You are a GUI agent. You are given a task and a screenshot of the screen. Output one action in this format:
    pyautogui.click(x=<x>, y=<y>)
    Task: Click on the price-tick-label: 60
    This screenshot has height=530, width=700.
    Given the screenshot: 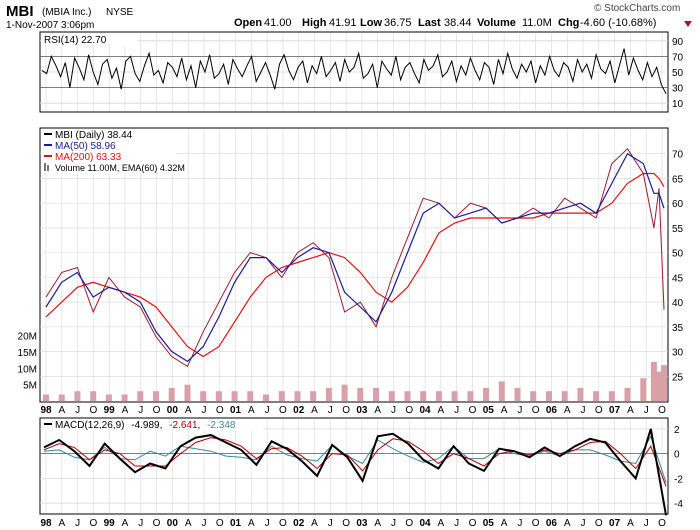 What is the action you would take?
    pyautogui.click(x=678, y=204)
    